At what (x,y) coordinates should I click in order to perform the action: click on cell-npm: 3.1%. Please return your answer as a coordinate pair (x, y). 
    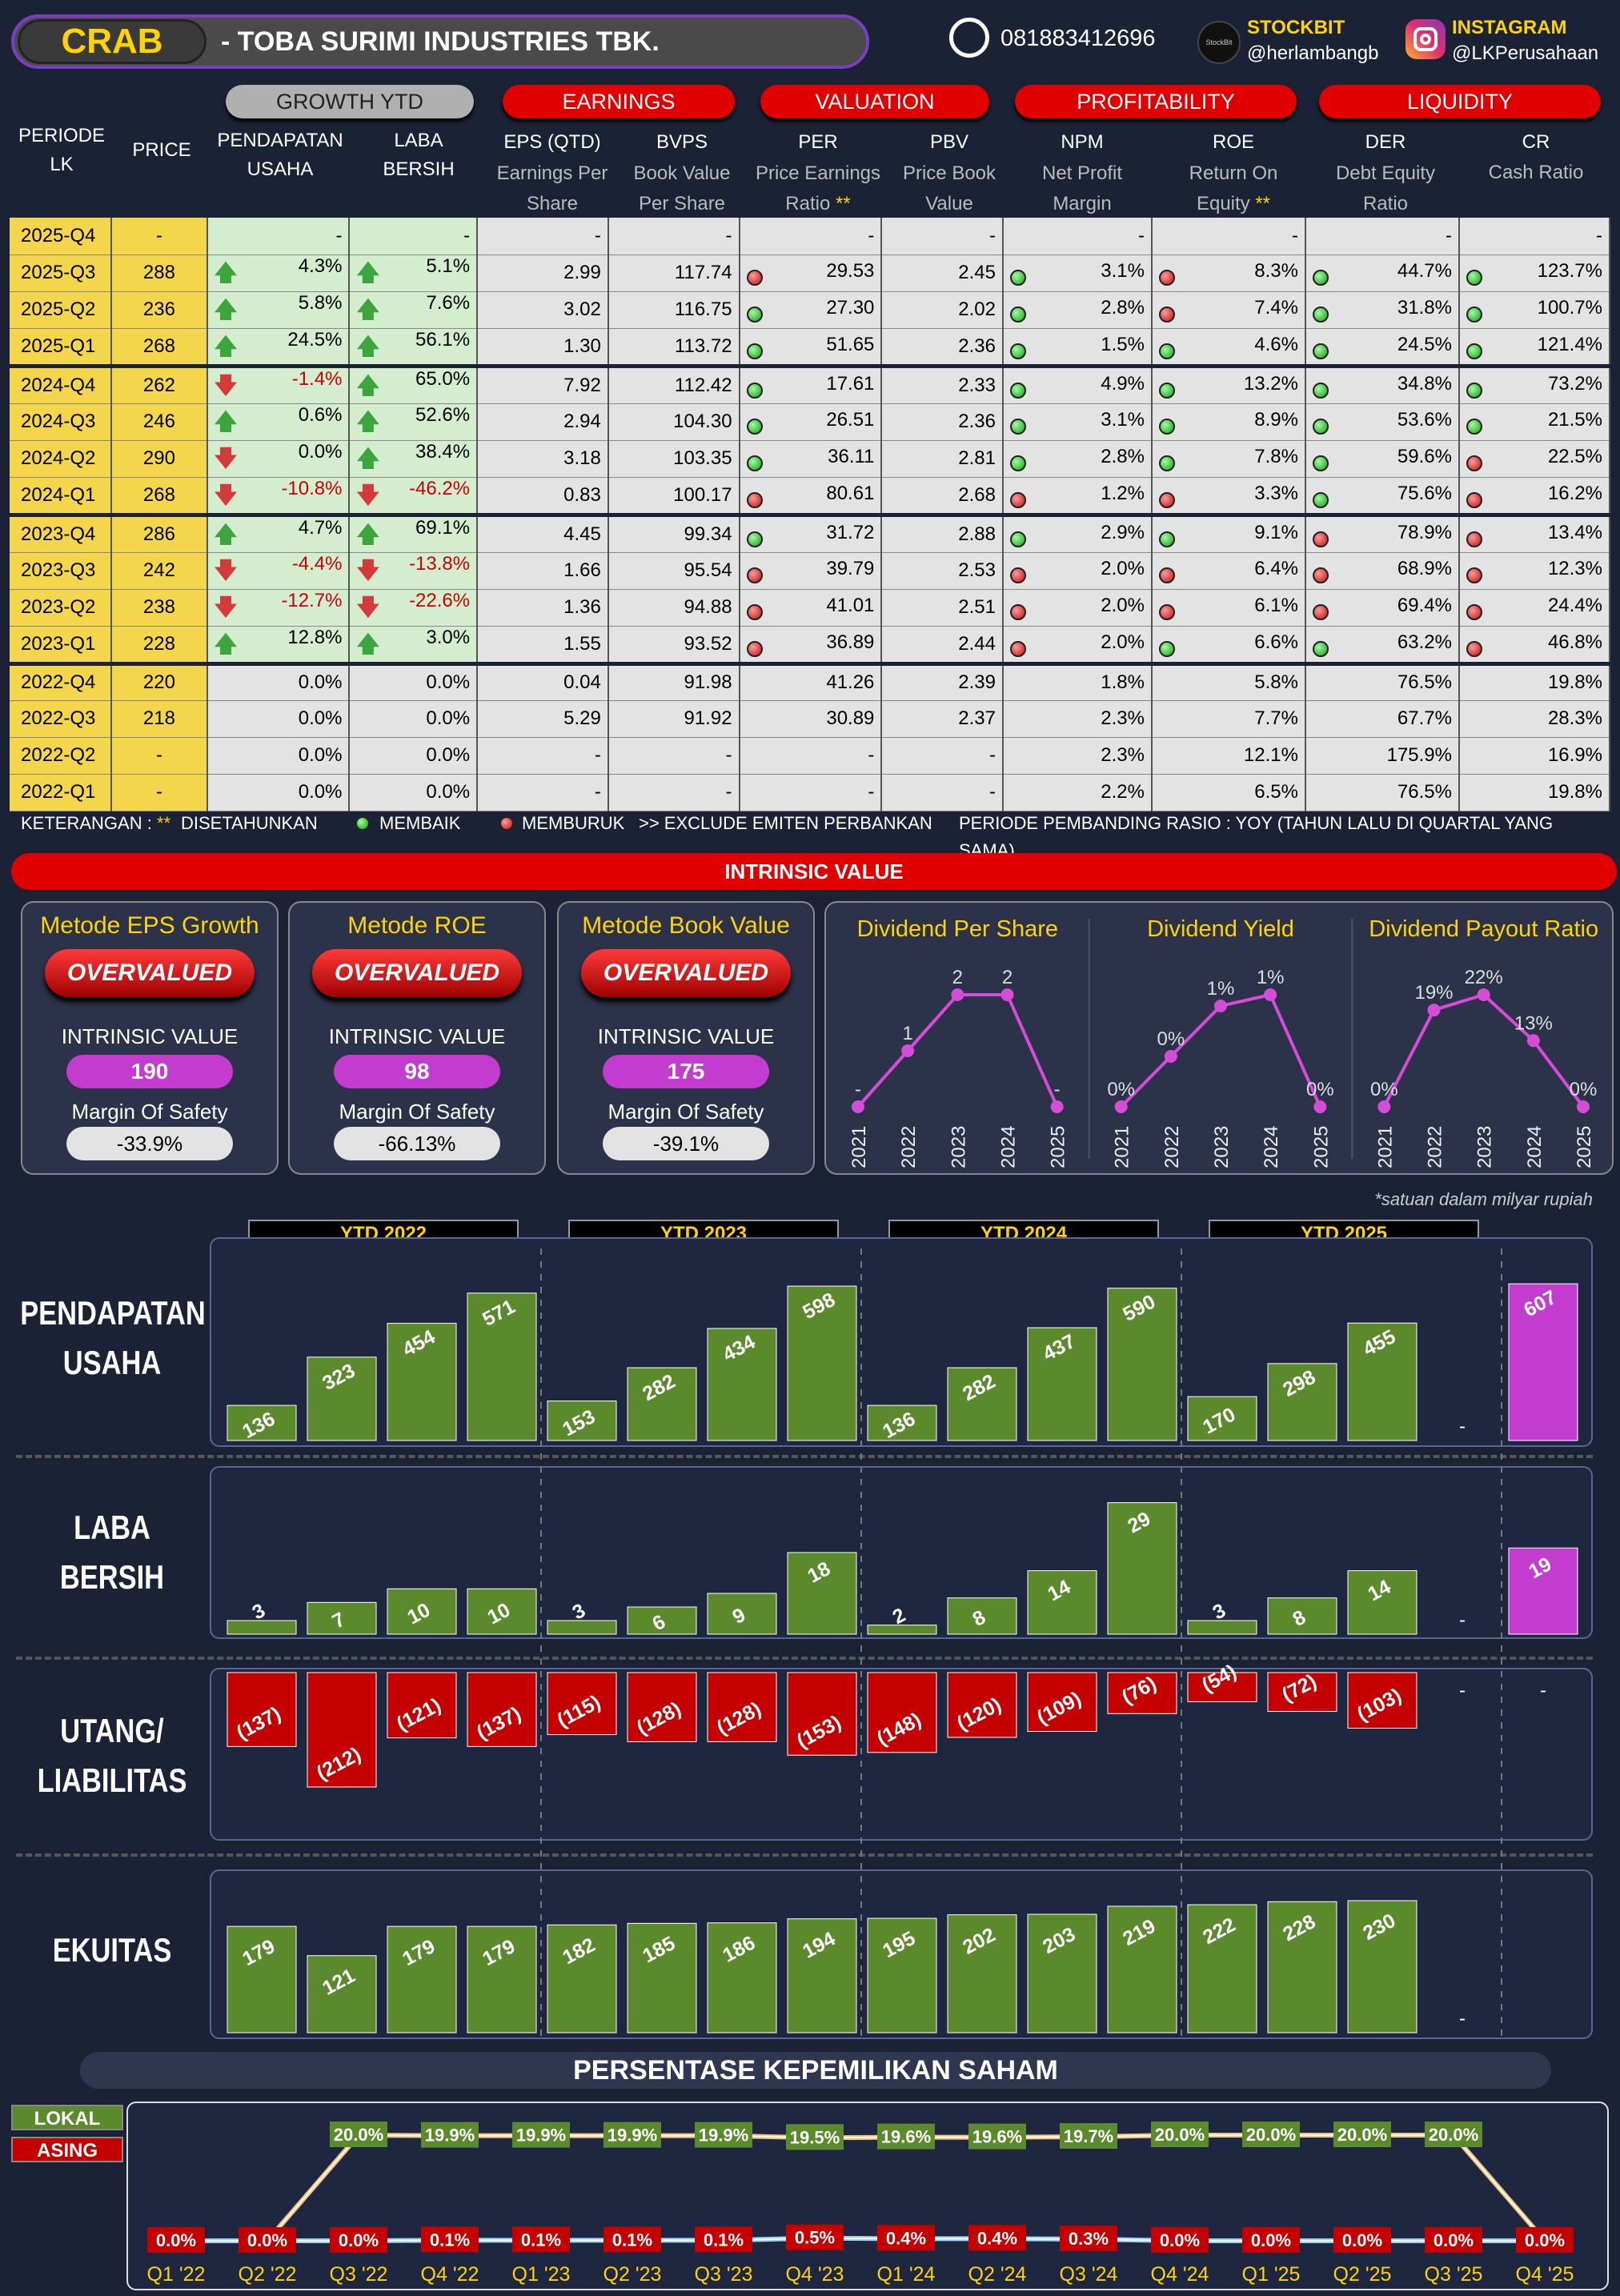
    Looking at the image, I should click on (1077, 273).